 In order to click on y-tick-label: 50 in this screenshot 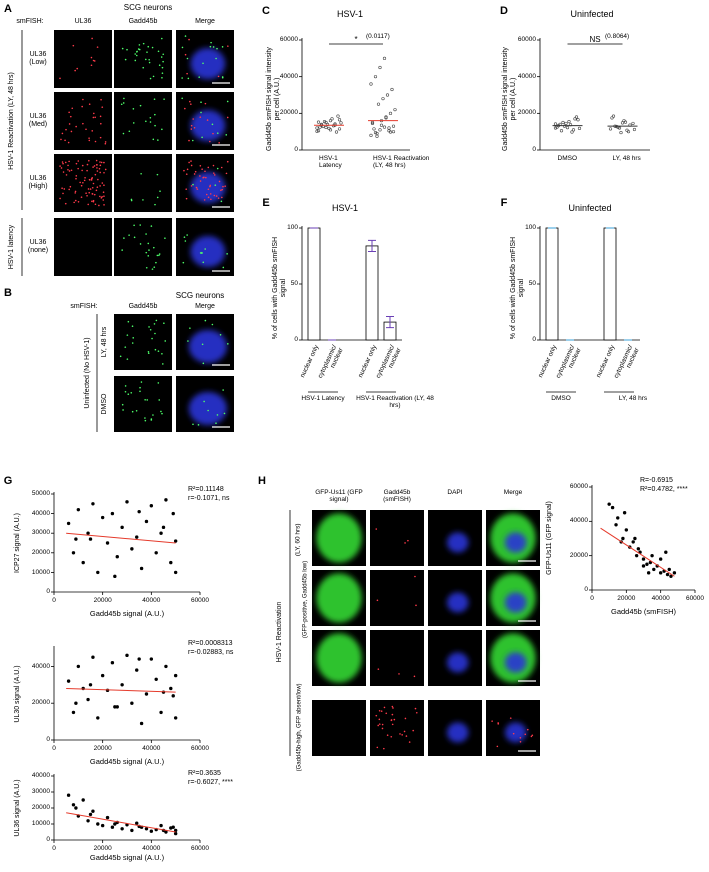, I will do `click(532, 284)`.